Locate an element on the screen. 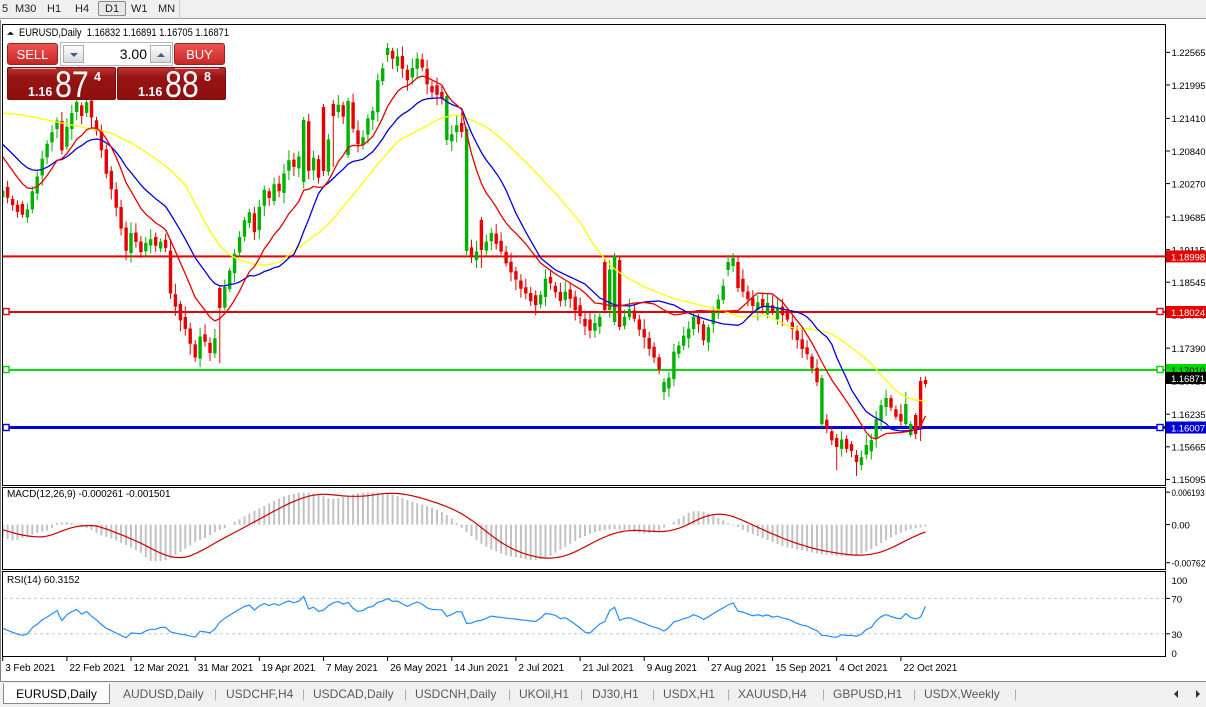 Image resolution: width=1206 pixels, height=707 pixels. svg-text: 19 Apr 2021 is located at coordinates (289, 668).